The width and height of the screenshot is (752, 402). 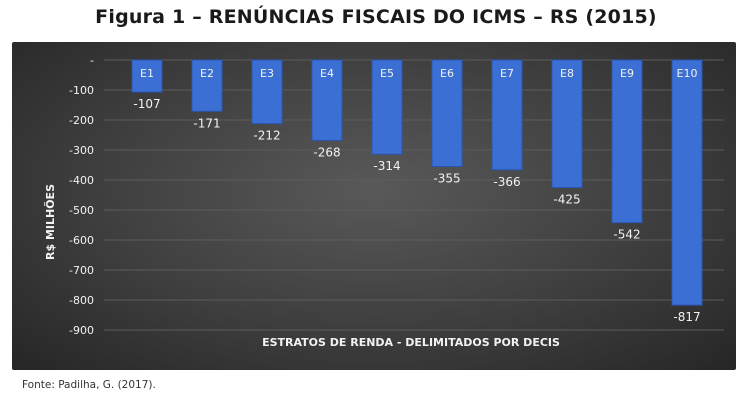 What do you see at coordinates (327, 100) in the screenshot?
I see `bar-e4` at bounding box center [327, 100].